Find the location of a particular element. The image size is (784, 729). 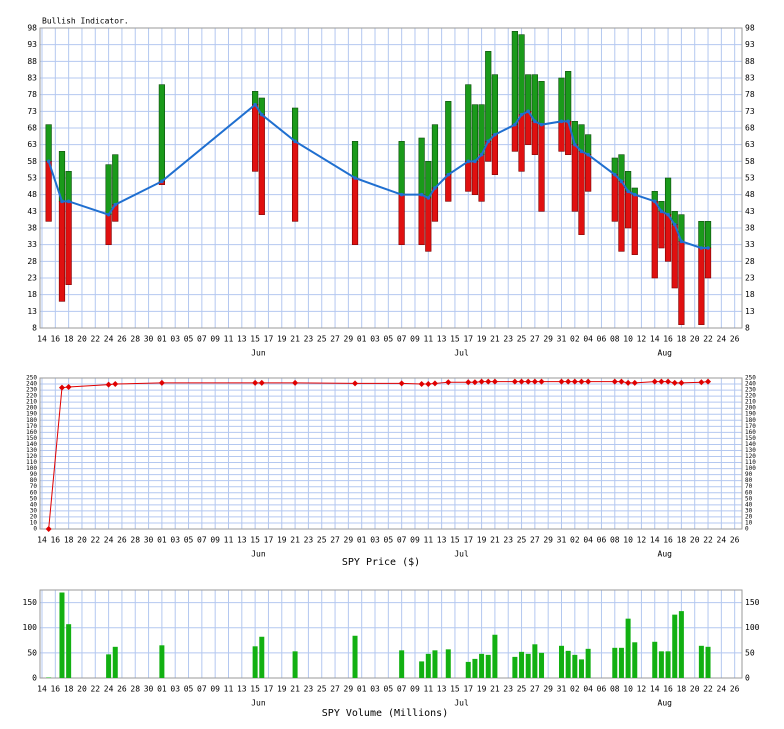

y-tick-label: 130 is located at coordinates (31, 450).